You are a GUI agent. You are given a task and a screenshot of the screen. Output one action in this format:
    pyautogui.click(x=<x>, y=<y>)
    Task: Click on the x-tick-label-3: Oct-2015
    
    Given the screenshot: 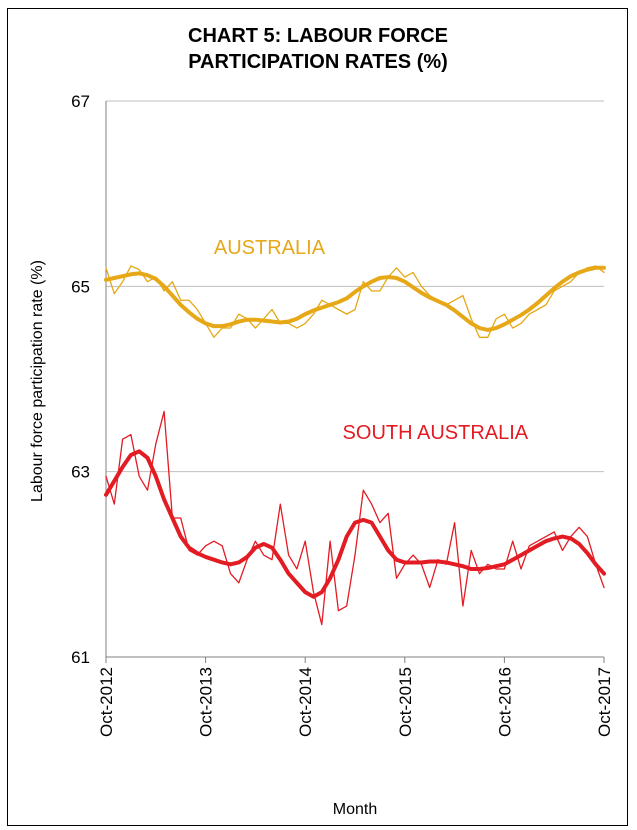 What is the action you would take?
    pyautogui.click(x=405, y=702)
    